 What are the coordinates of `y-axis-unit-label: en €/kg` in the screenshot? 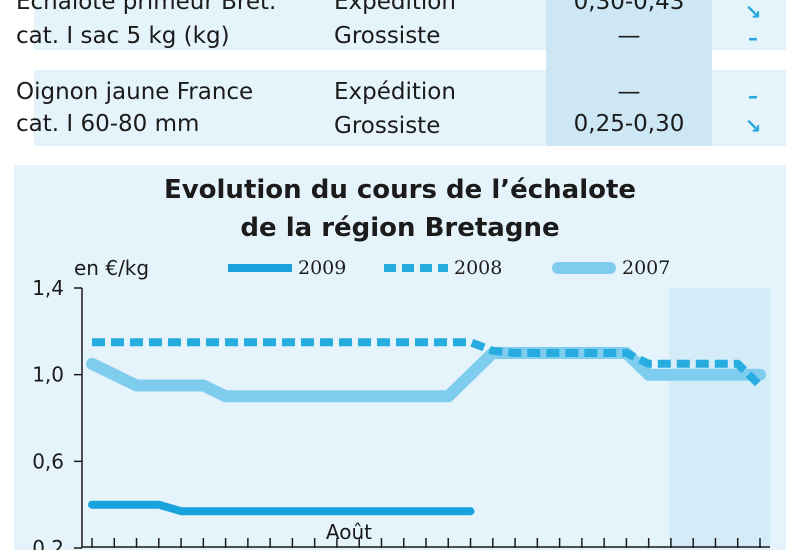 It's located at (112, 268).